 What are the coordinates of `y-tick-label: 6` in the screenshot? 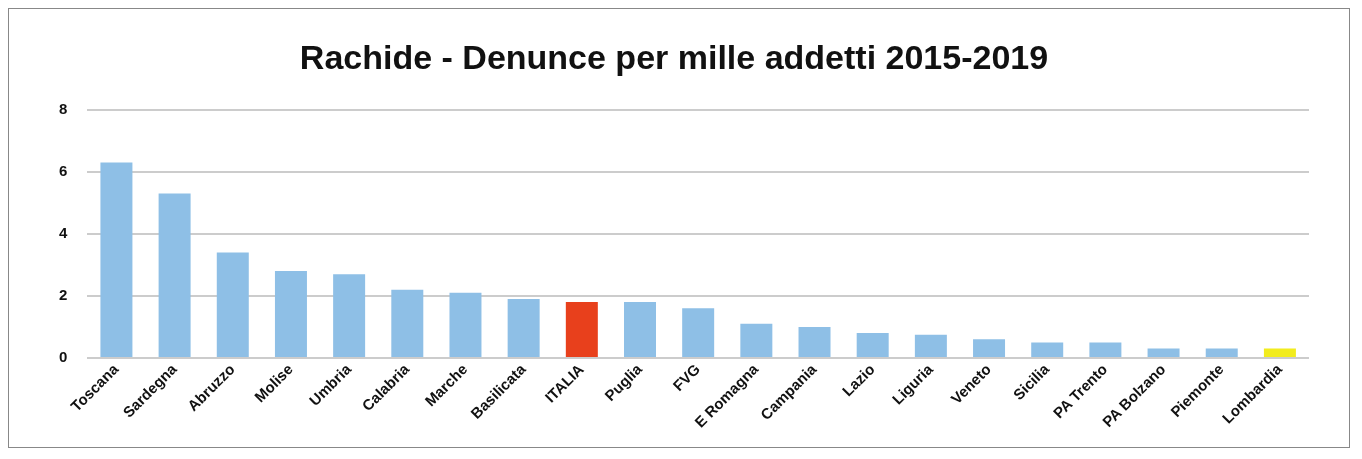 It's located at (63, 170).